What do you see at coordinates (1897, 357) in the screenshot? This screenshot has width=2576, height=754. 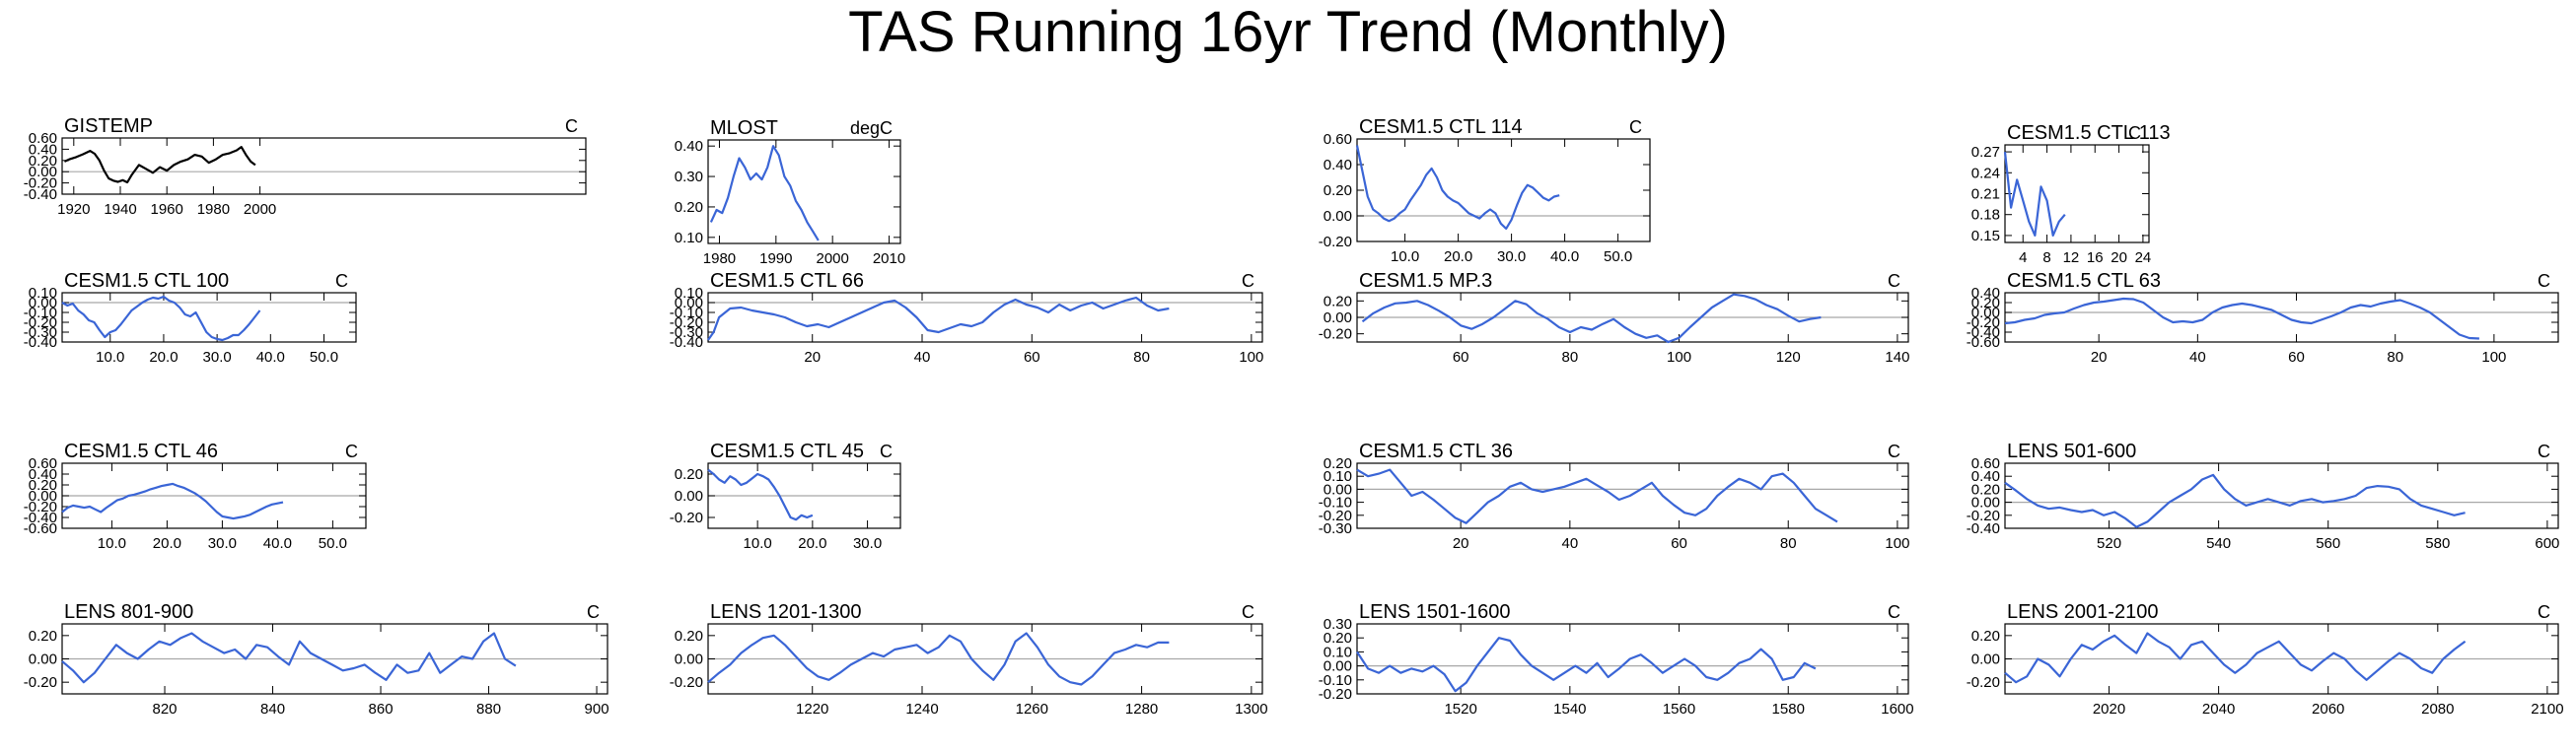 I see `x-tick-label: 140` at bounding box center [1897, 357].